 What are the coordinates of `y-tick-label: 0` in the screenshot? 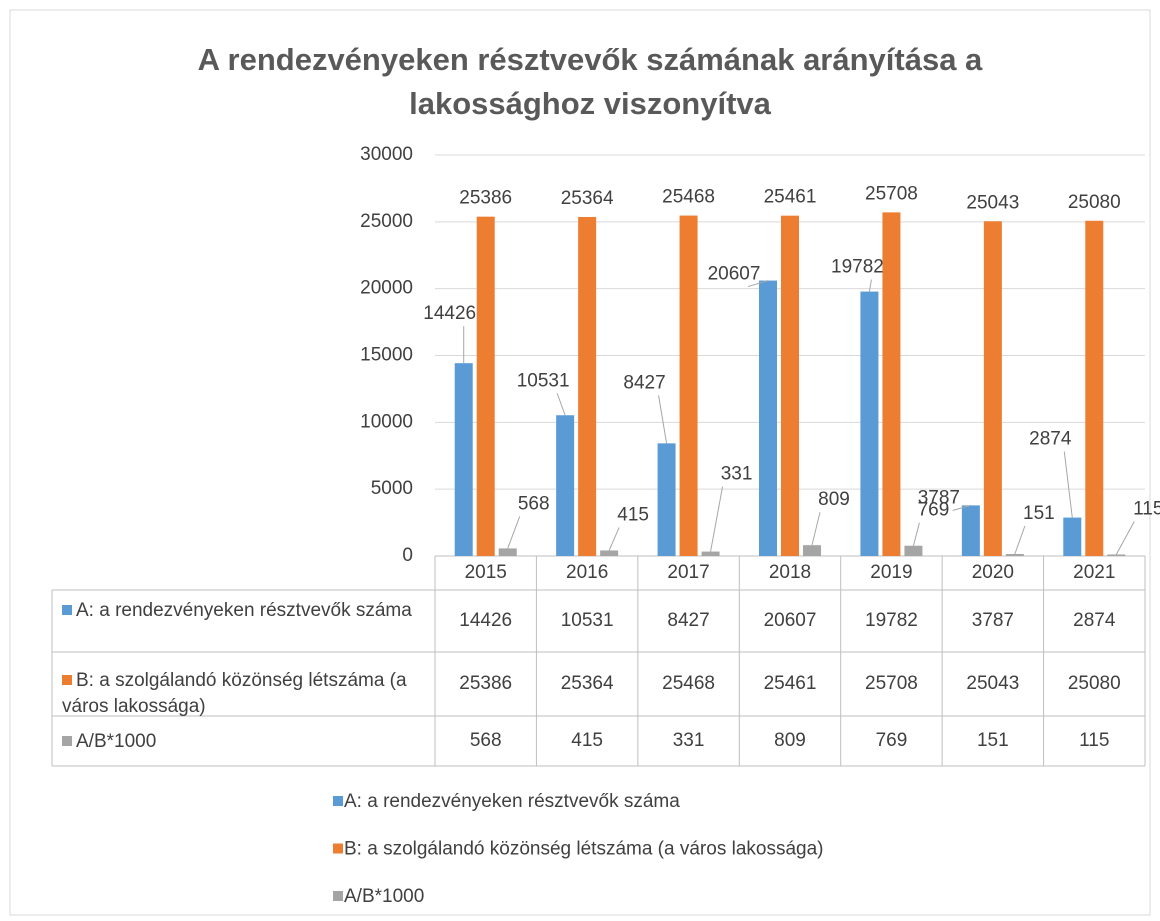 It's located at (407, 555).